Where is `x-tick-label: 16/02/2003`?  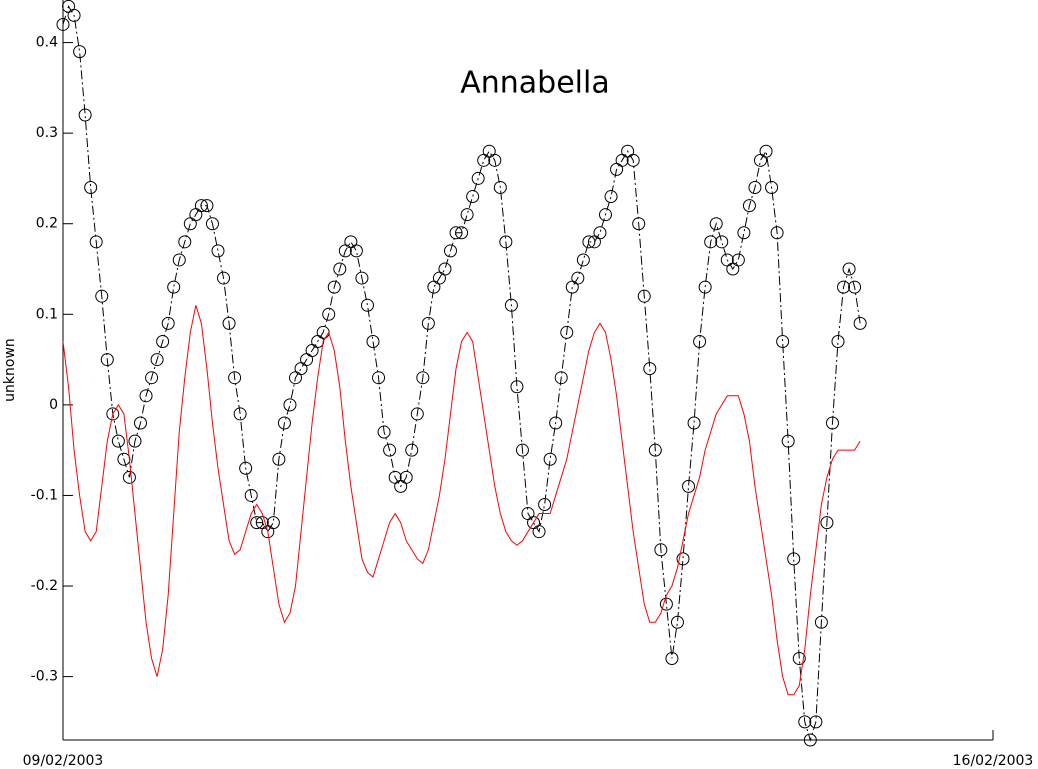
x-tick-label: 16/02/2003 is located at coordinates (993, 761).